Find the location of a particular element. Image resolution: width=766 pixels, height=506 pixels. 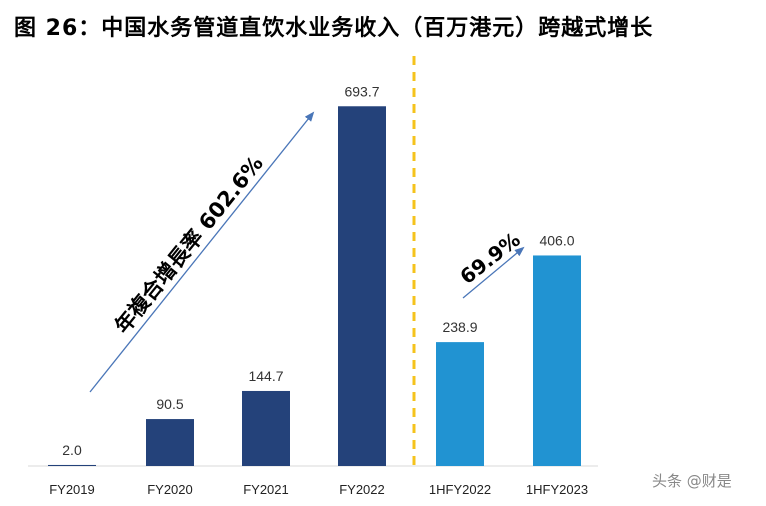

chart-title: 图 26：中国水务管道直饮水业务收入（百万港元）跨越式增长 is located at coordinates (334, 28).